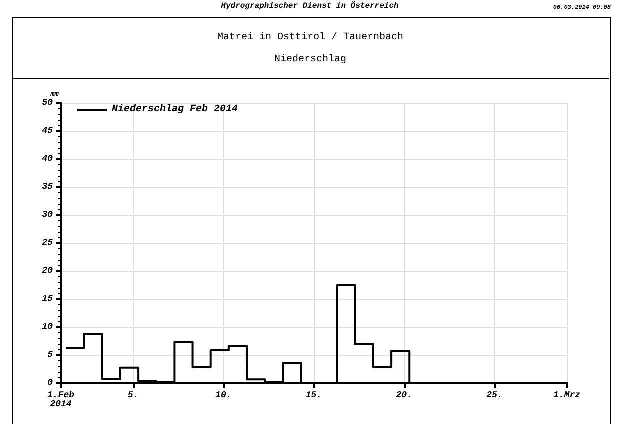 The height and width of the screenshot is (425, 621). What do you see at coordinates (567, 395) in the screenshot?
I see `x-tick-label: 1.Mrz` at bounding box center [567, 395].